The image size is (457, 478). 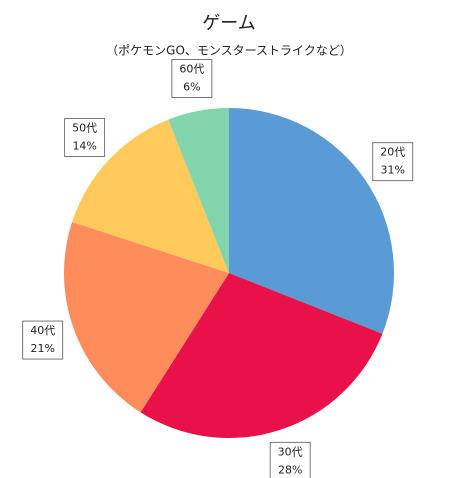 I want to click on category-label: 30代, so click(x=290, y=451).